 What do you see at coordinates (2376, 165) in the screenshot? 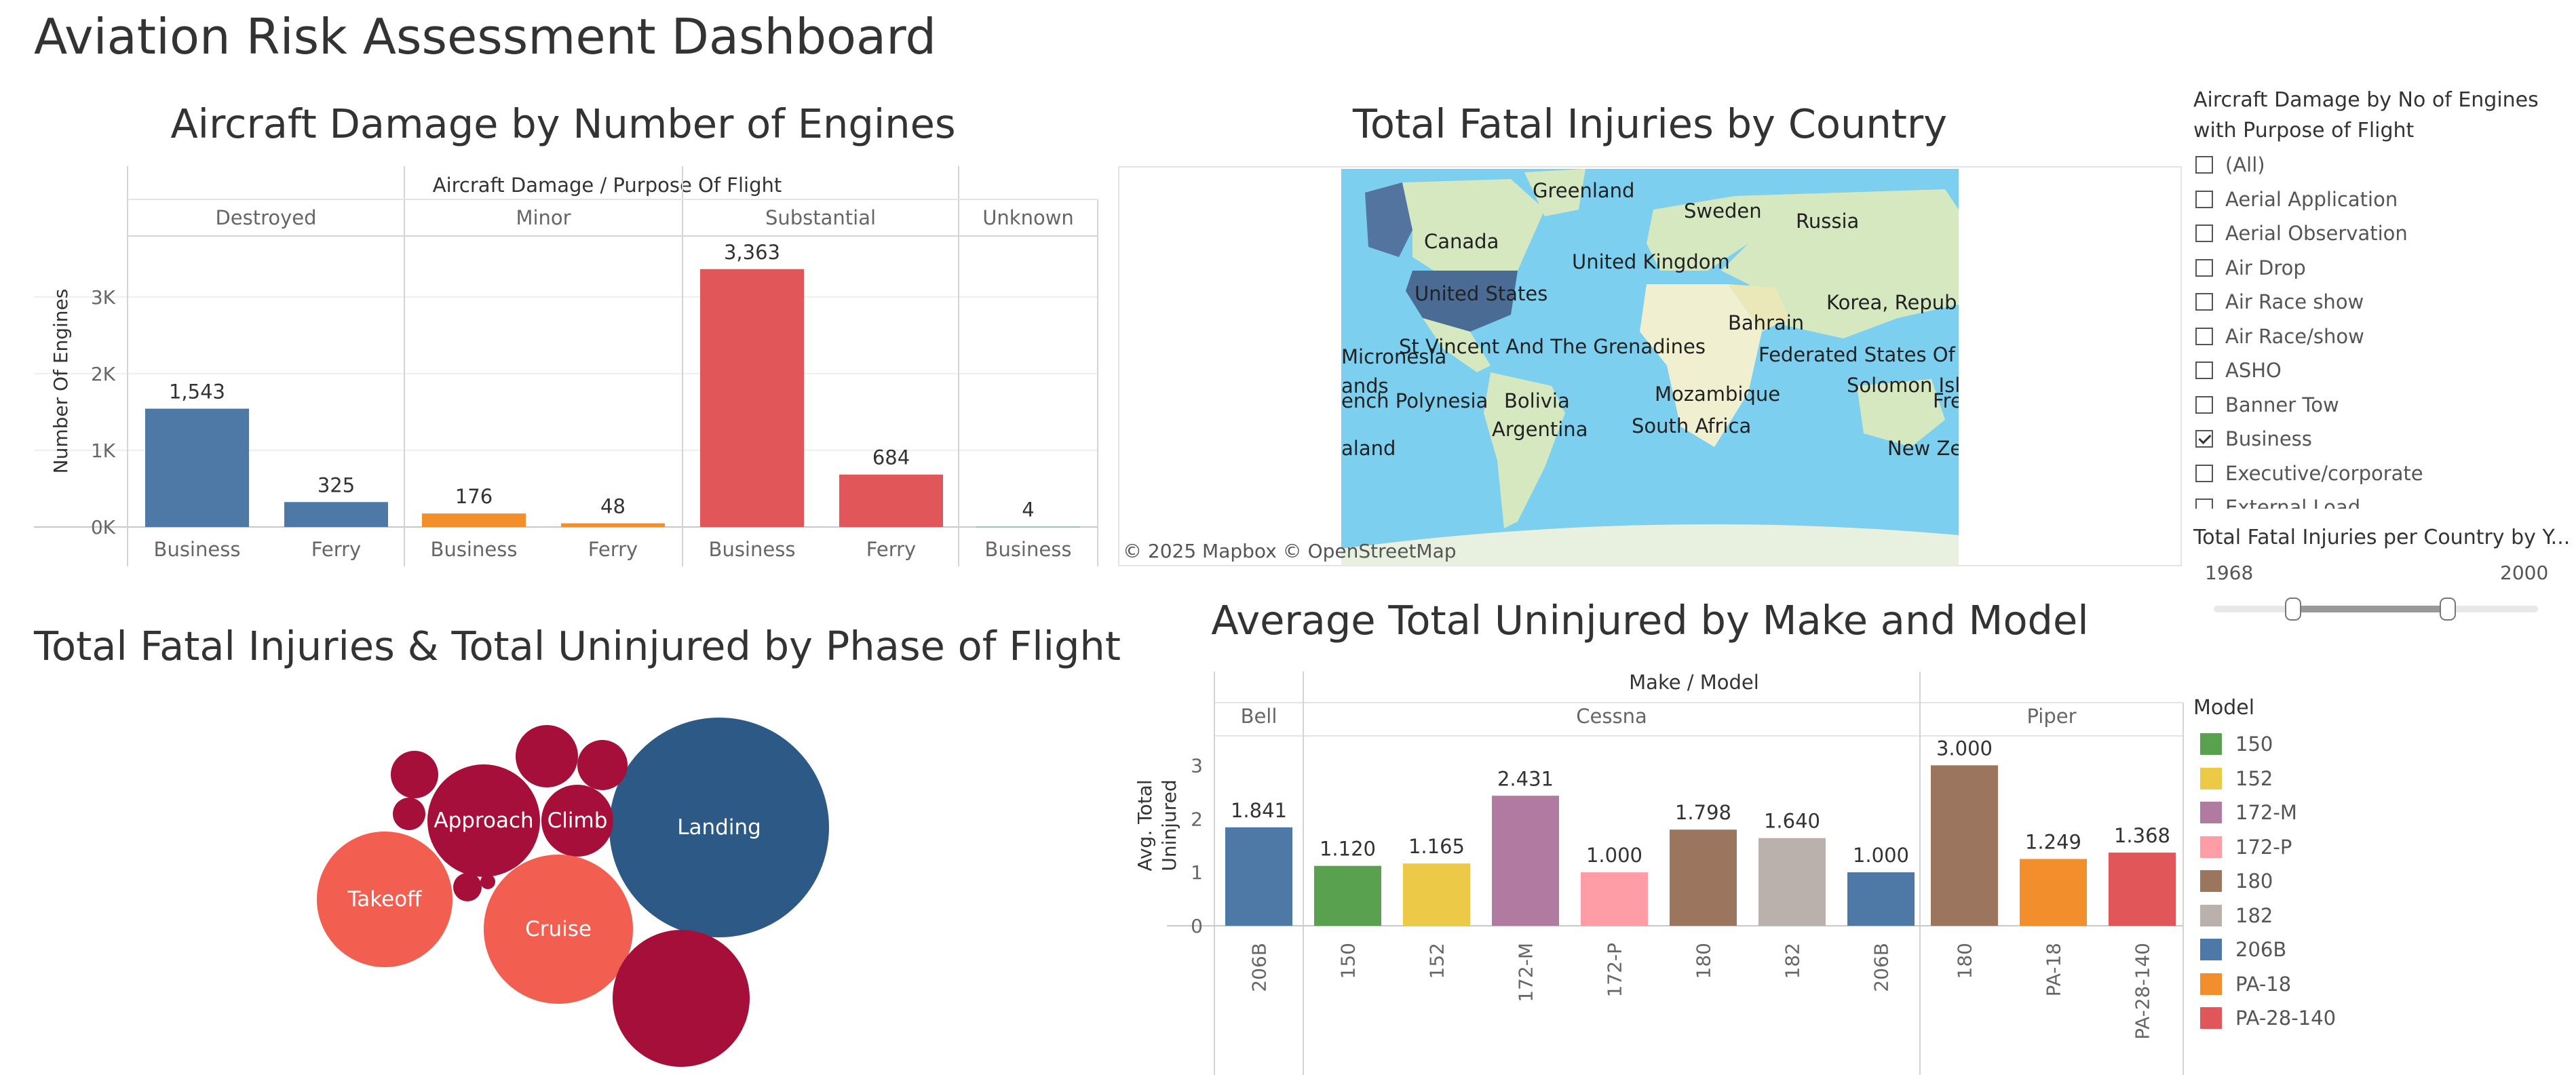
I see `purpose-filter-item: (All)` at bounding box center [2376, 165].